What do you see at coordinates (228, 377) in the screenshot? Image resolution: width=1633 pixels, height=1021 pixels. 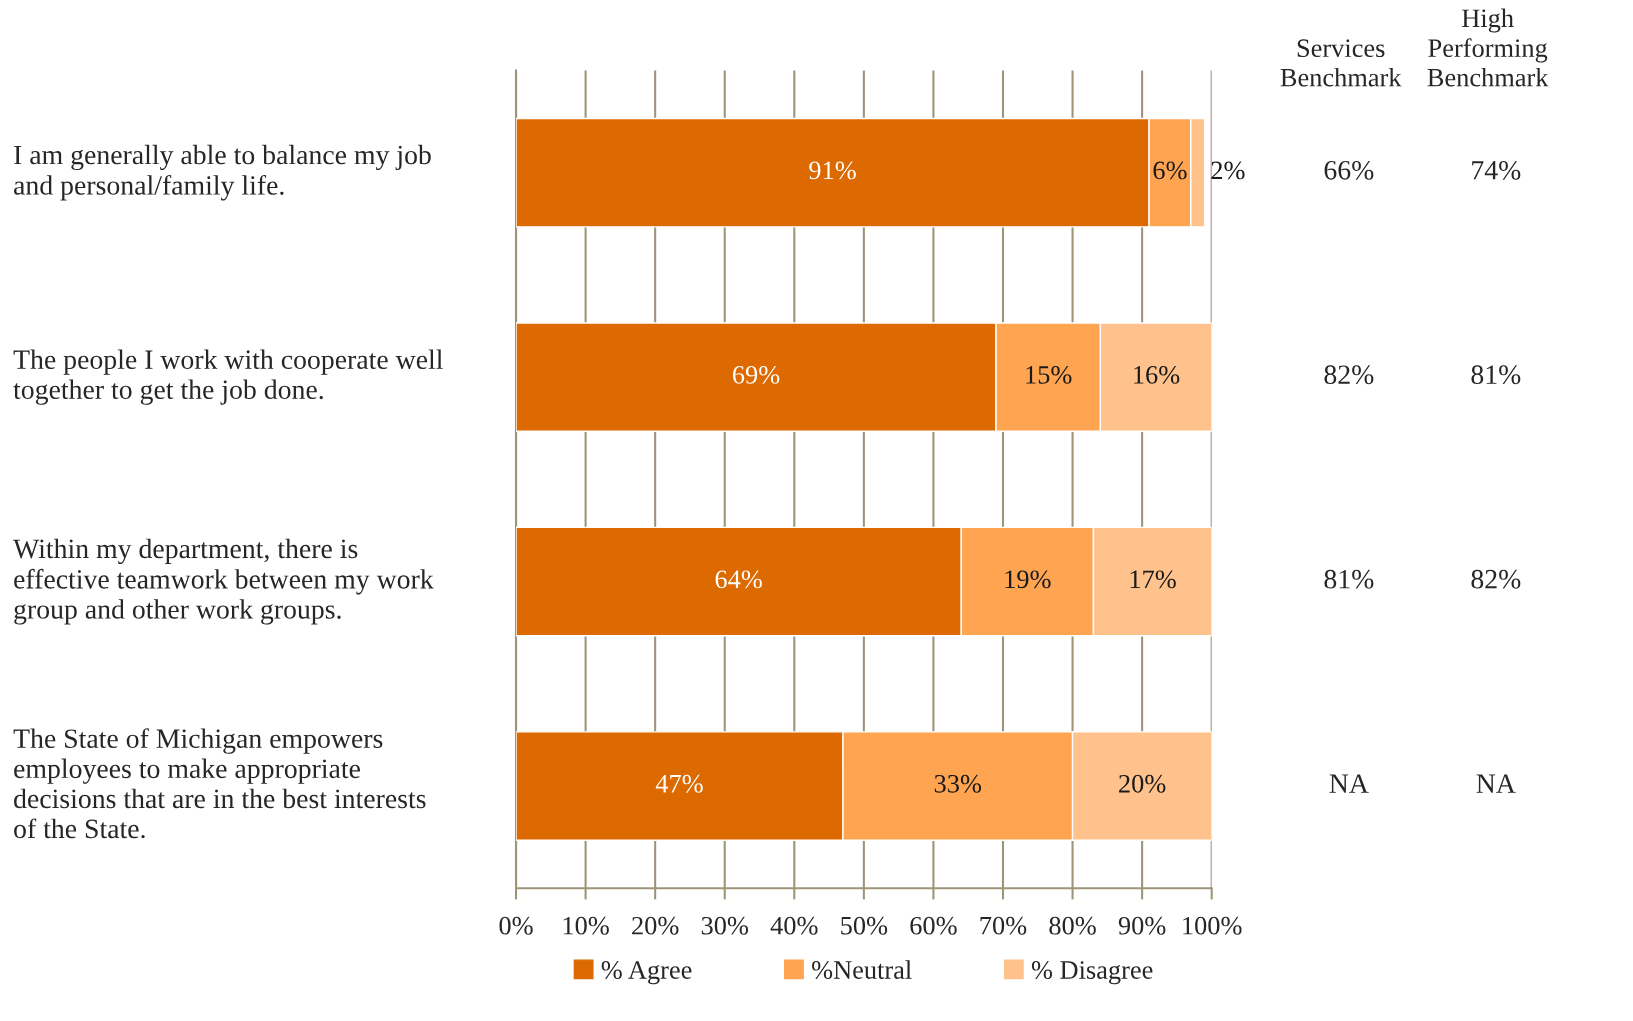 I see `y-tick-label: The people I work with cooperate well together to get the job done.` at bounding box center [228, 377].